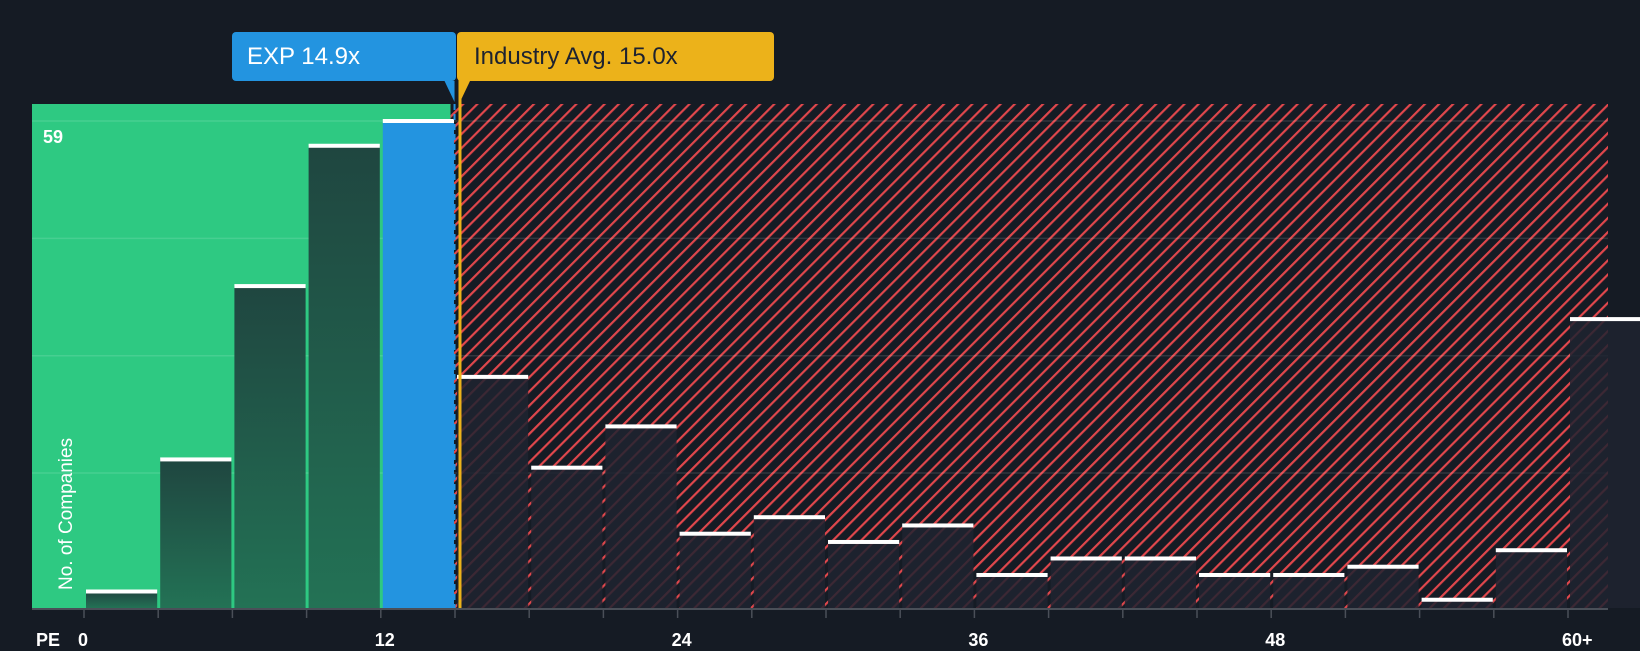 This screenshot has height=651, width=1640. I want to click on company-pe-callout: EXP 14.9x, so click(344, 56).